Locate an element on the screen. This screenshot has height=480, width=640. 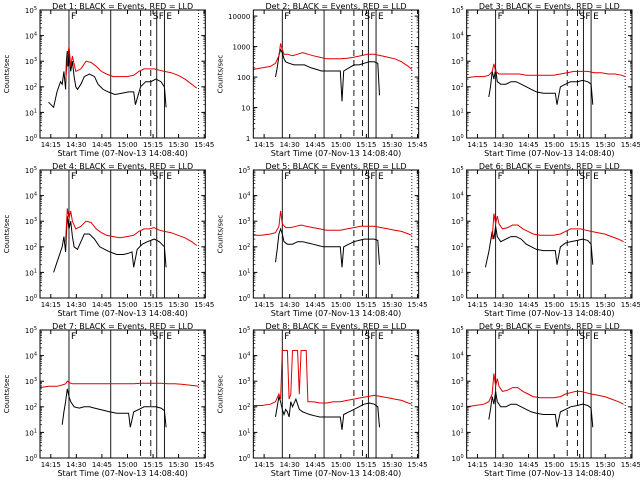
y-tick-label: 10000 is located at coordinates (239, 17).